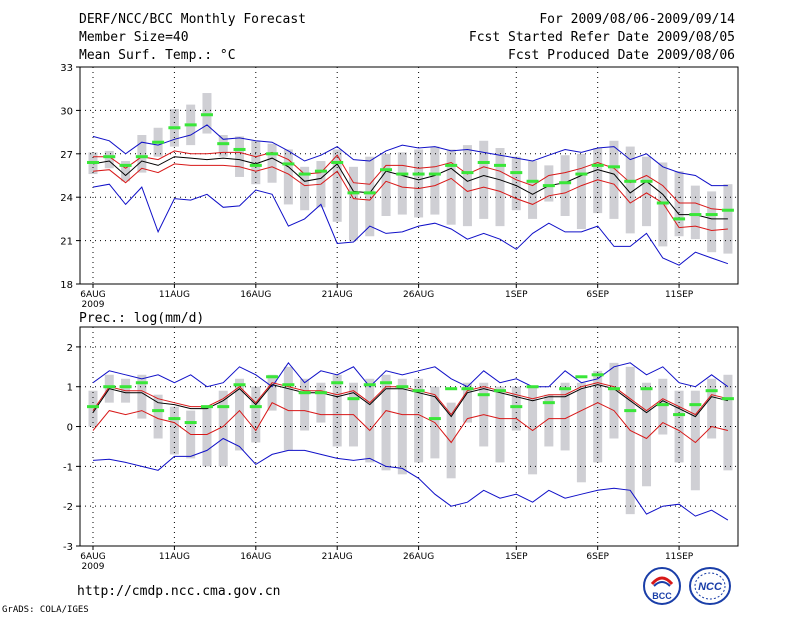 The image size is (800, 618). I want to click on precip-line-upper, so click(410, 399).